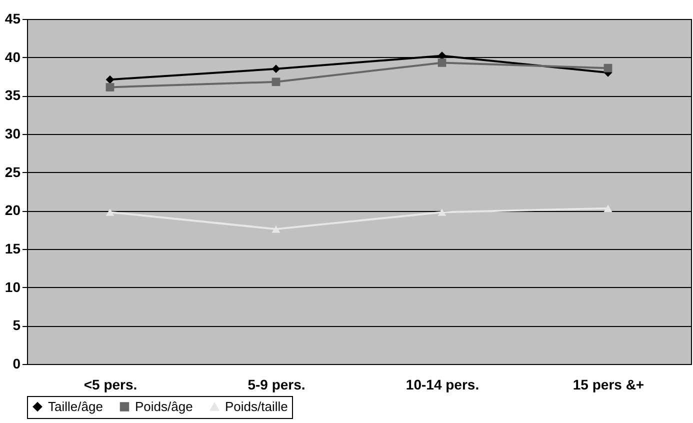 The width and height of the screenshot is (693, 423). What do you see at coordinates (12, 56) in the screenshot?
I see `y-tick-label: 40` at bounding box center [12, 56].